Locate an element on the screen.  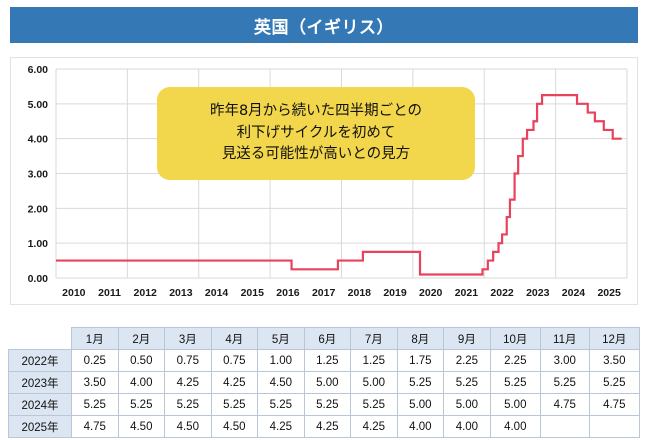
table-col-header-3: 3月 is located at coordinates (188, 338).